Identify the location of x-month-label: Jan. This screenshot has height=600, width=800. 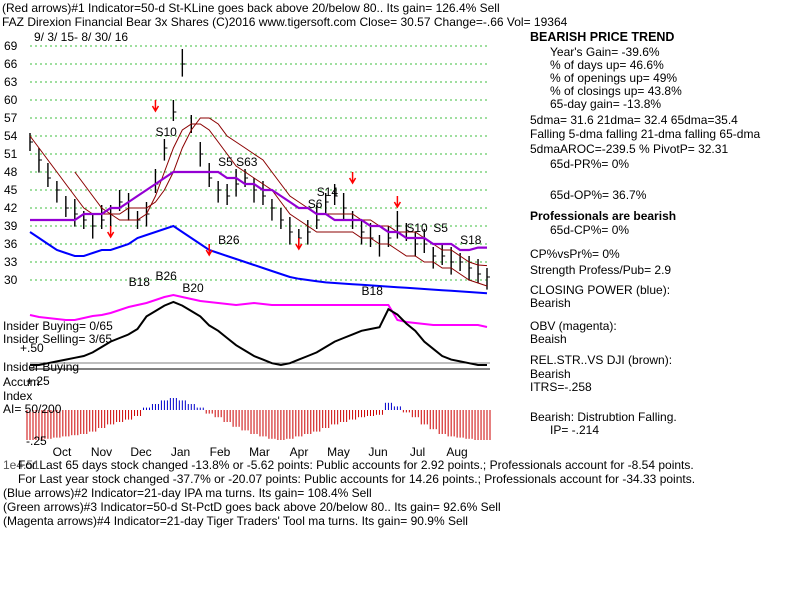
(180, 452).